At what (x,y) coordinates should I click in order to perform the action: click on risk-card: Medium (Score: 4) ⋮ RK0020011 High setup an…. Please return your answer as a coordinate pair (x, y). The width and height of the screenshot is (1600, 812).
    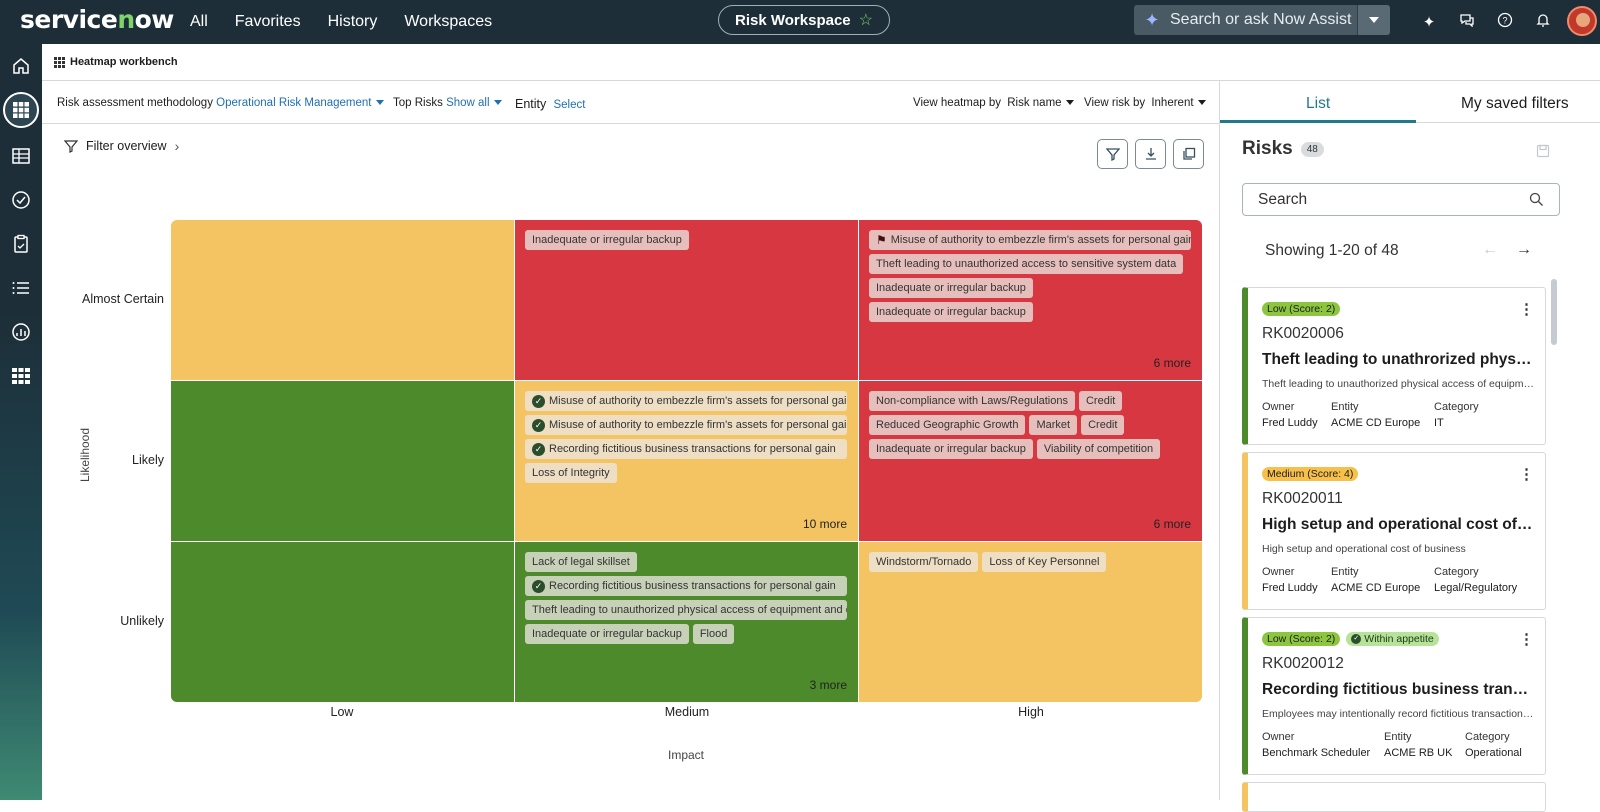
    Looking at the image, I should click on (1394, 531).